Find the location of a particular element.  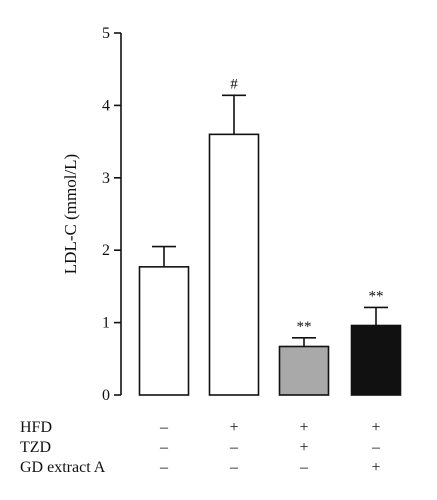

y-tick-label: 3 is located at coordinates (106, 178).